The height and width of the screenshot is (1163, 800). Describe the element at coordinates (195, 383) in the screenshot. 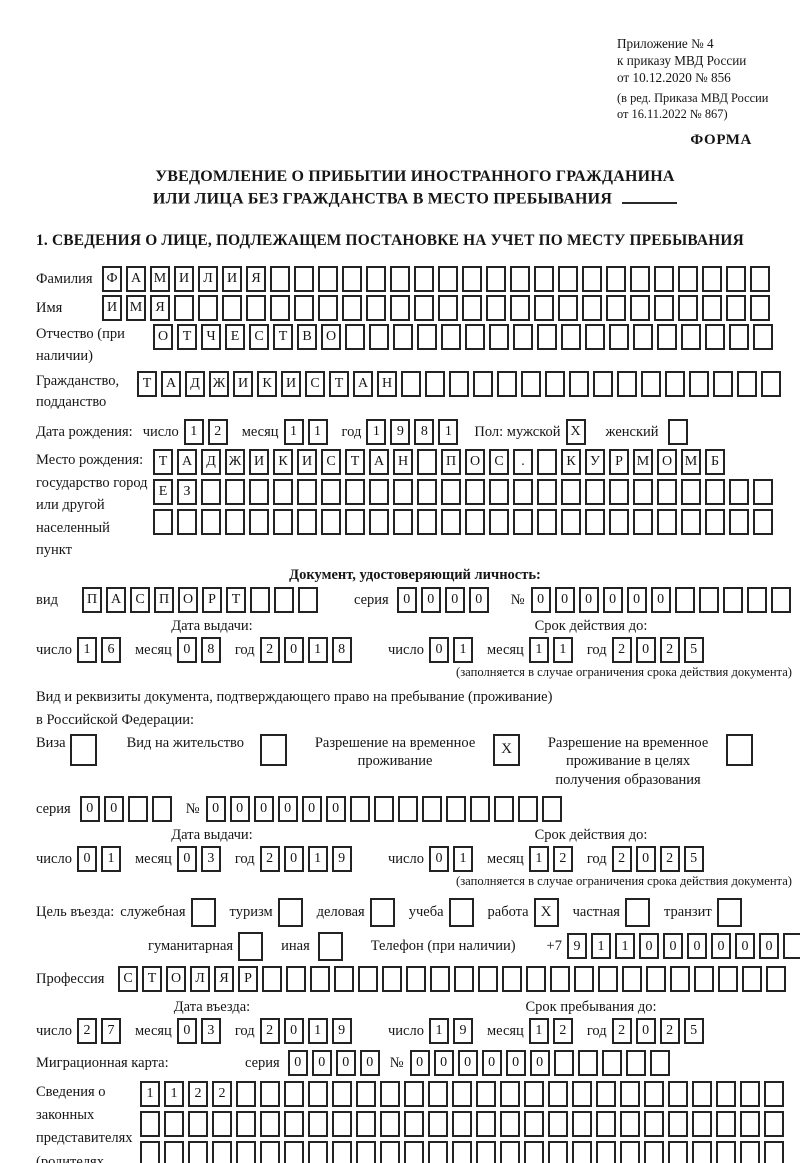

I see `char-cell: Д` at that location.